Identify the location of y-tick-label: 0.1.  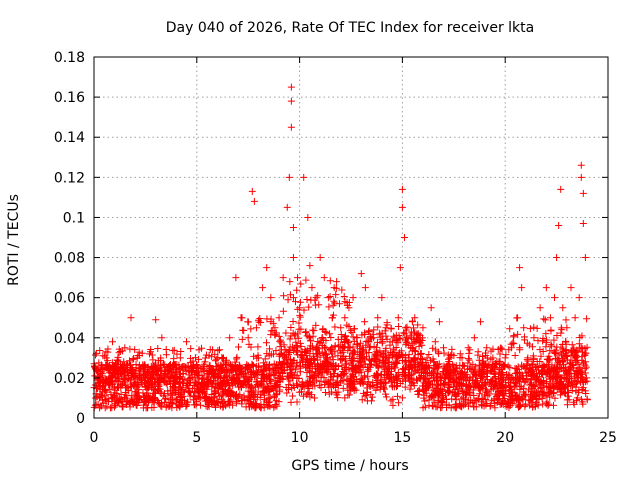
(74, 218).